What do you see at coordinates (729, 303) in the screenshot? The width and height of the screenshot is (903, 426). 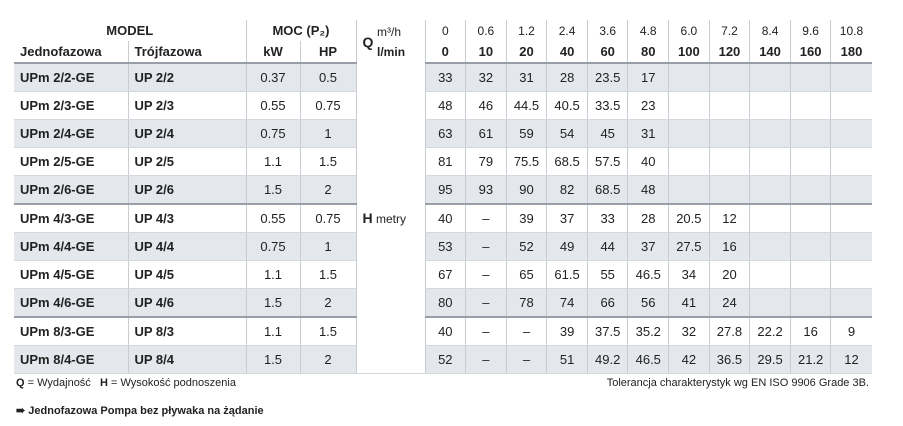 I see `value-cell: 24` at bounding box center [729, 303].